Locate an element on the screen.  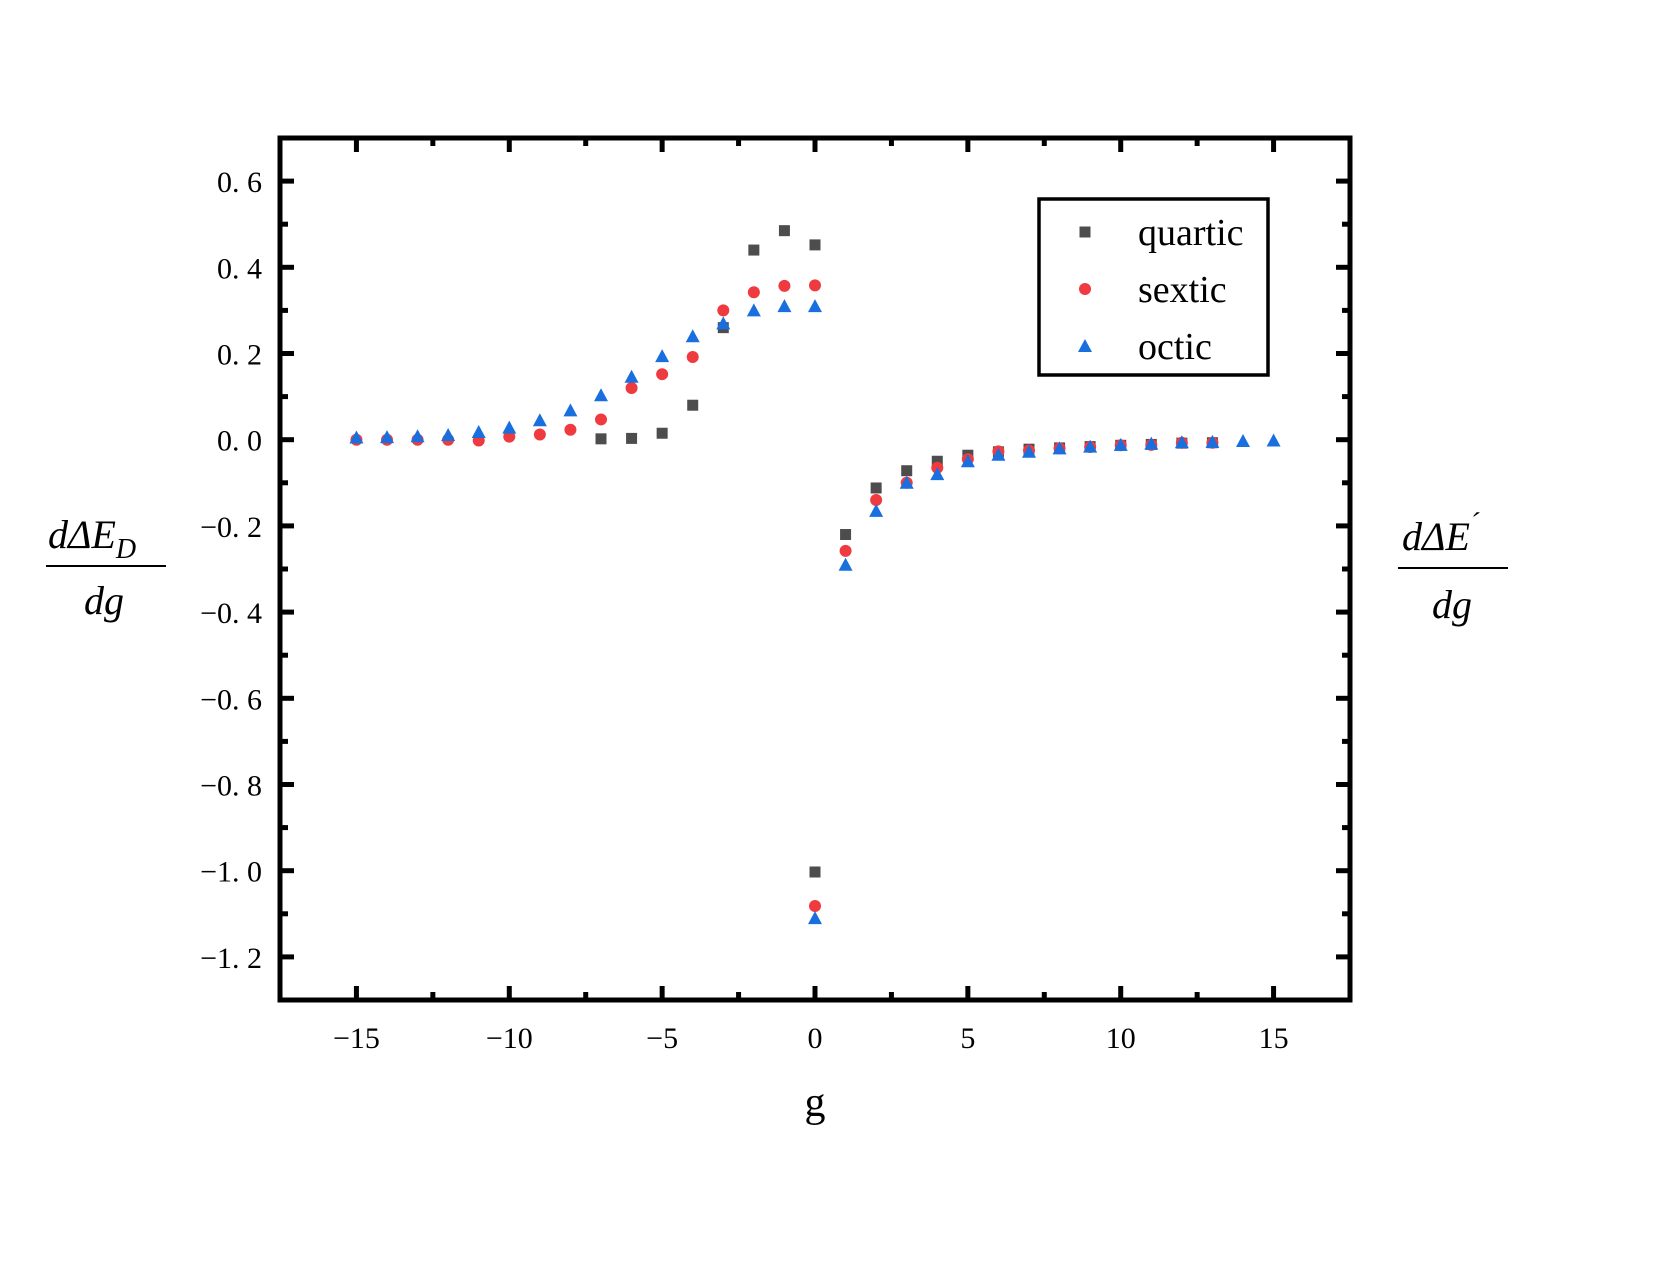
y-right-superscript: ´ is located at coordinates (1475, 523).